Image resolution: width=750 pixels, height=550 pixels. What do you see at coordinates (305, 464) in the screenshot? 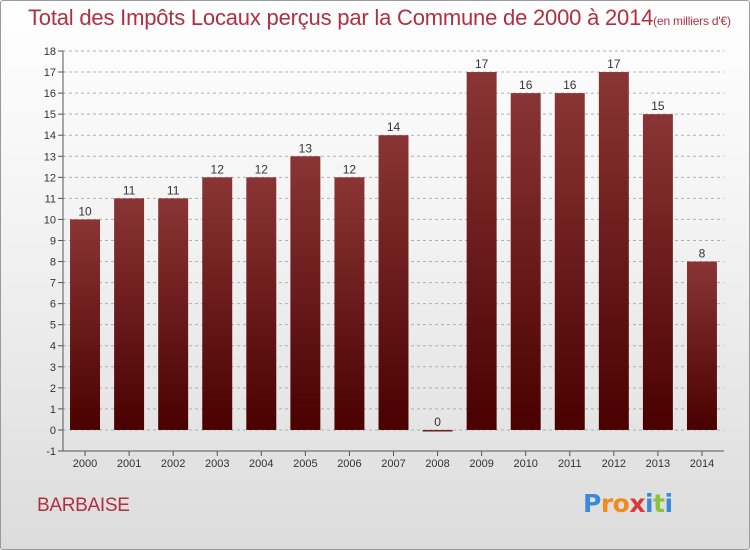
I see `x-tick-label: 2005` at bounding box center [305, 464].